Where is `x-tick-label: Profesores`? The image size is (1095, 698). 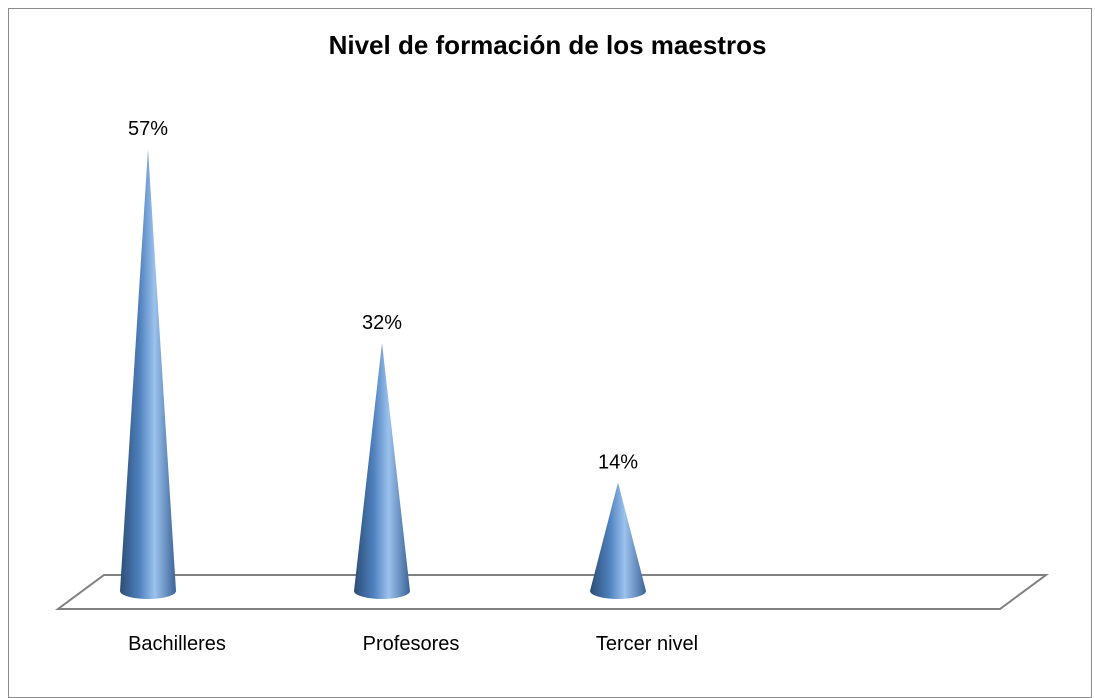 x-tick-label: Profesores is located at coordinates (411, 644).